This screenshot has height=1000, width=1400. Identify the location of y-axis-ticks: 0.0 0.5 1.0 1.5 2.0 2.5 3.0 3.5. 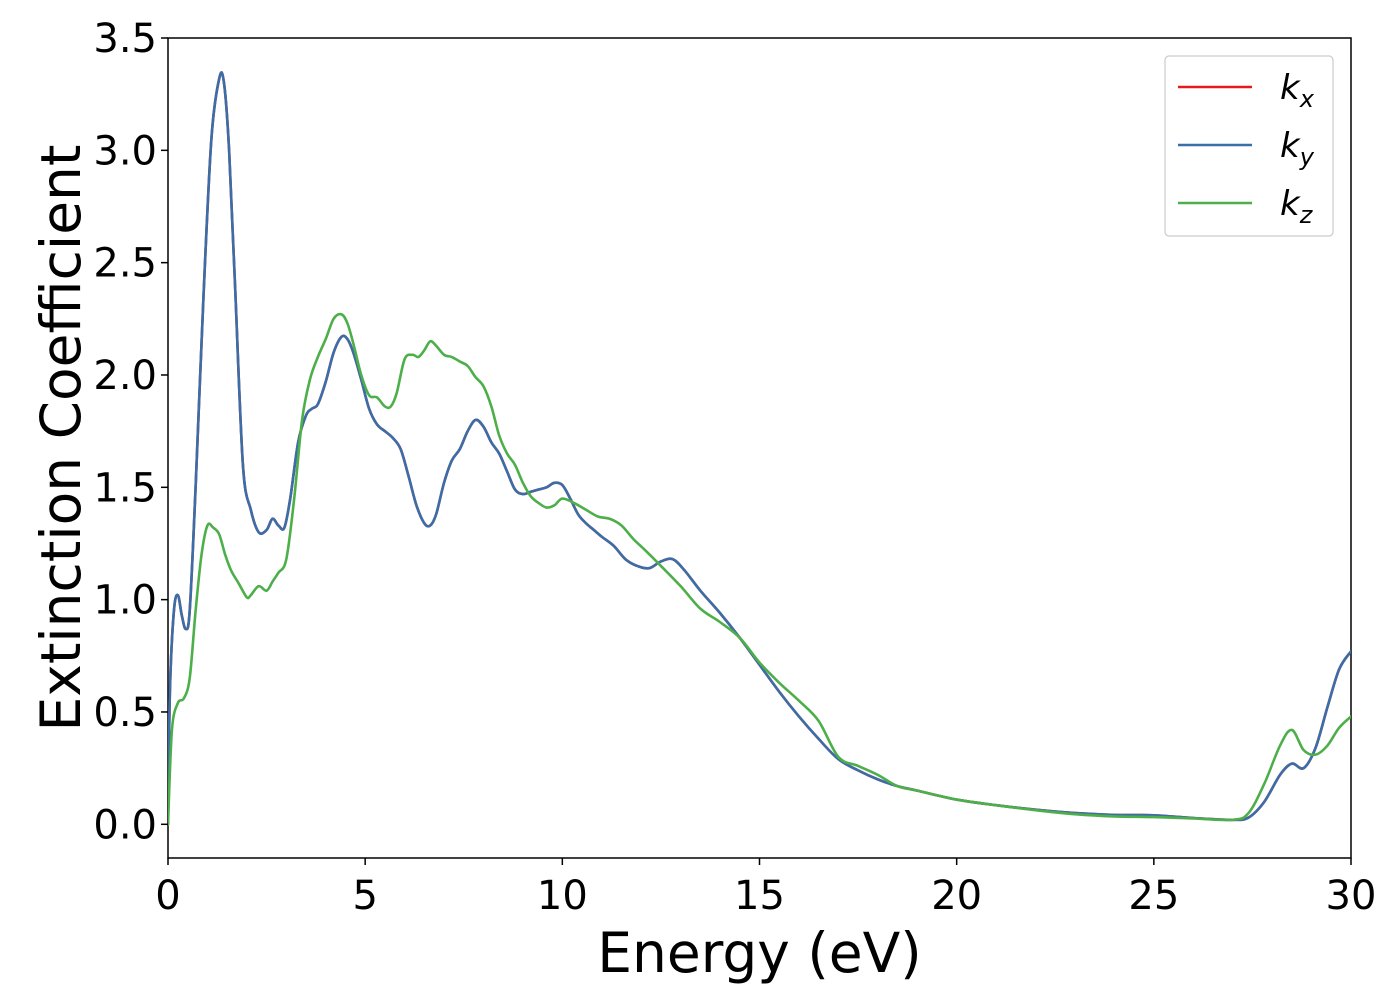
(130, 432).